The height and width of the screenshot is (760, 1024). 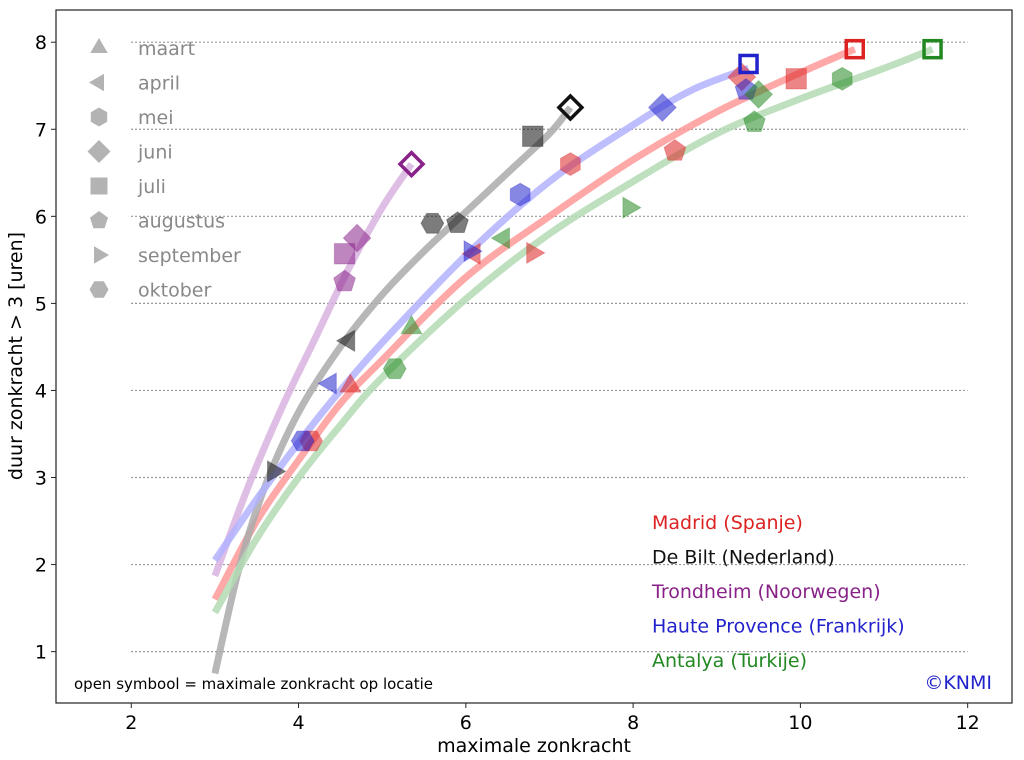 What do you see at coordinates (958, 683) in the screenshot?
I see `credit-knmi: ©KNMI` at bounding box center [958, 683].